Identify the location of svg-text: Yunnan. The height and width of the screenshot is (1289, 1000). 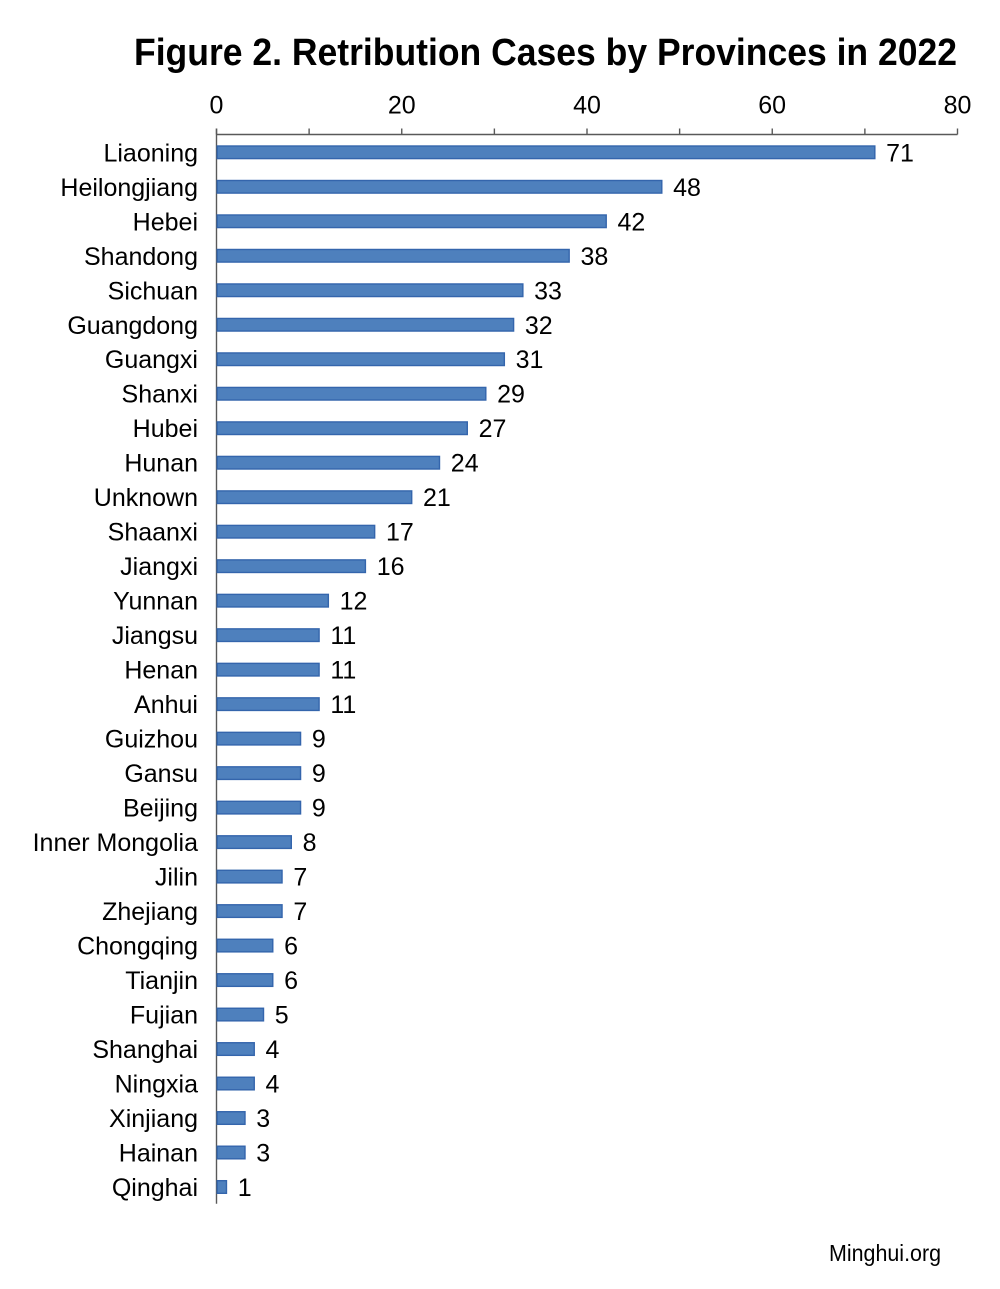
(155, 602).